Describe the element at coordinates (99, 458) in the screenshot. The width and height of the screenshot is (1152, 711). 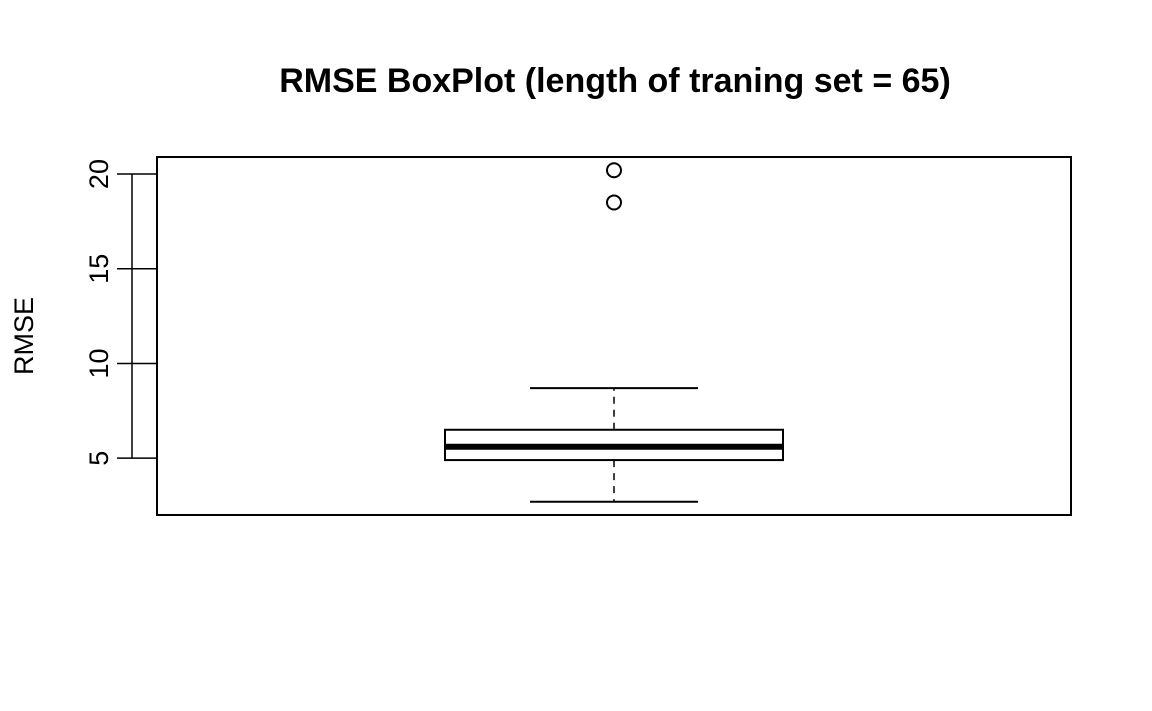
I see `y-tick-label: 5` at that location.